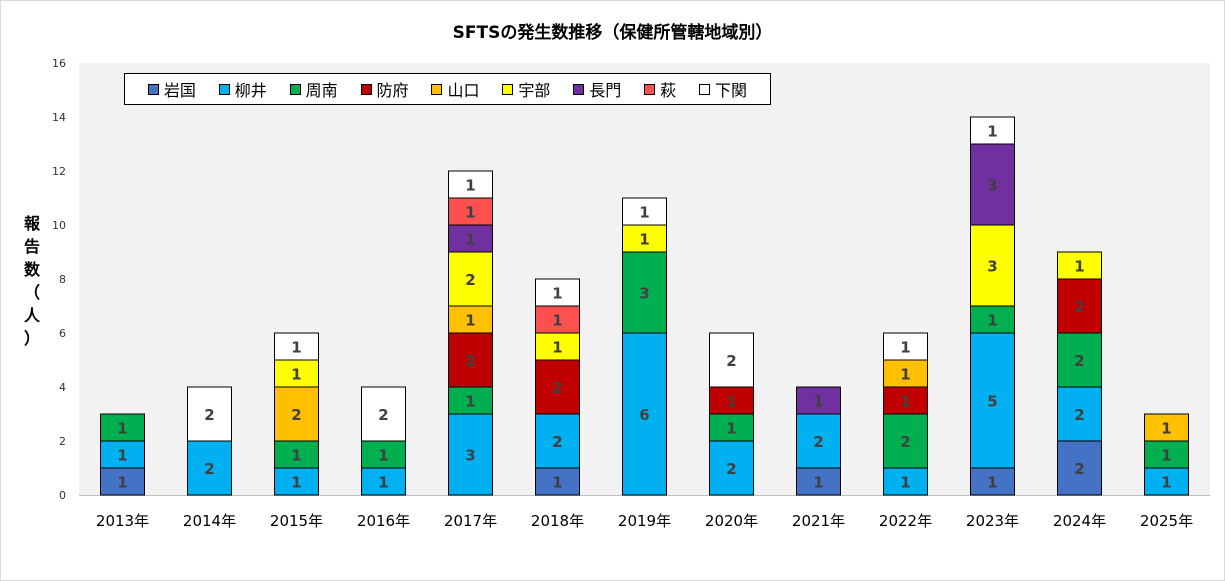 The width and height of the screenshot is (1225, 581). What do you see at coordinates (62, 333) in the screenshot?
I see `y-tick-label: 6` at bounding box center [62, 333].